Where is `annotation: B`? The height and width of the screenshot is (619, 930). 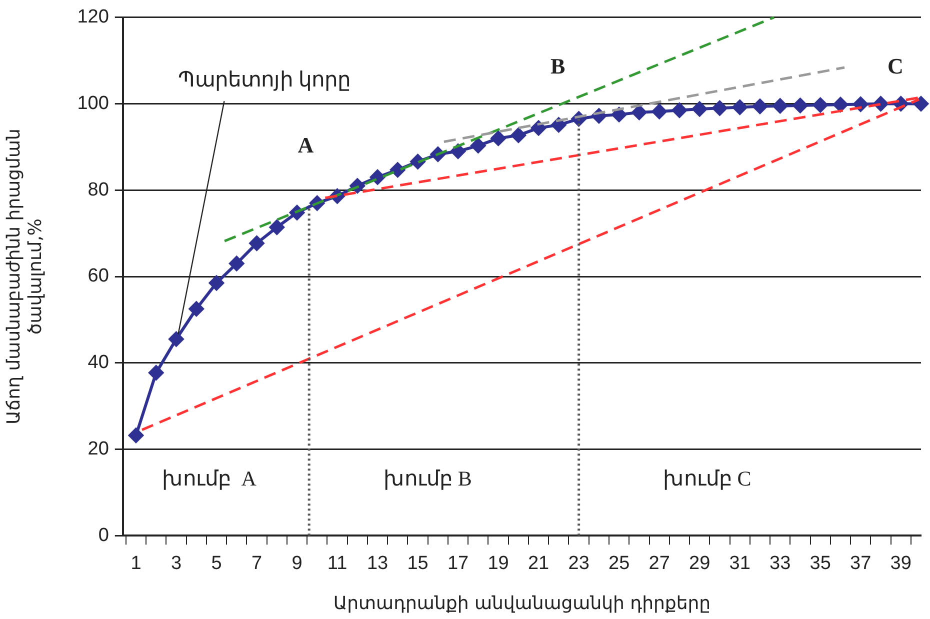
annotation: B is located at coordinates (558, 65).